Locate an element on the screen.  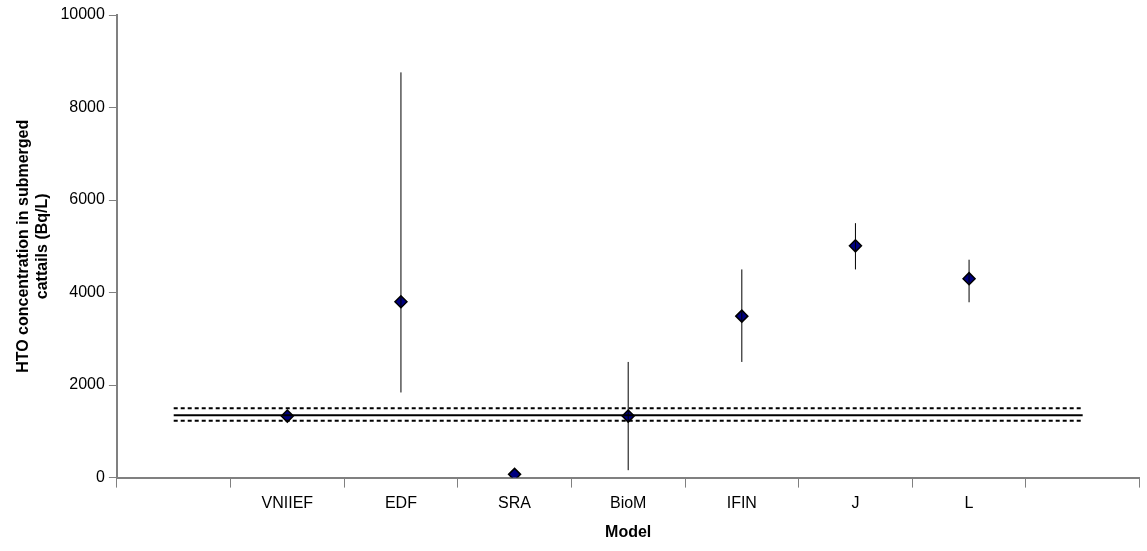
y-tick-label: 0 is located at coordinates (100, 477).